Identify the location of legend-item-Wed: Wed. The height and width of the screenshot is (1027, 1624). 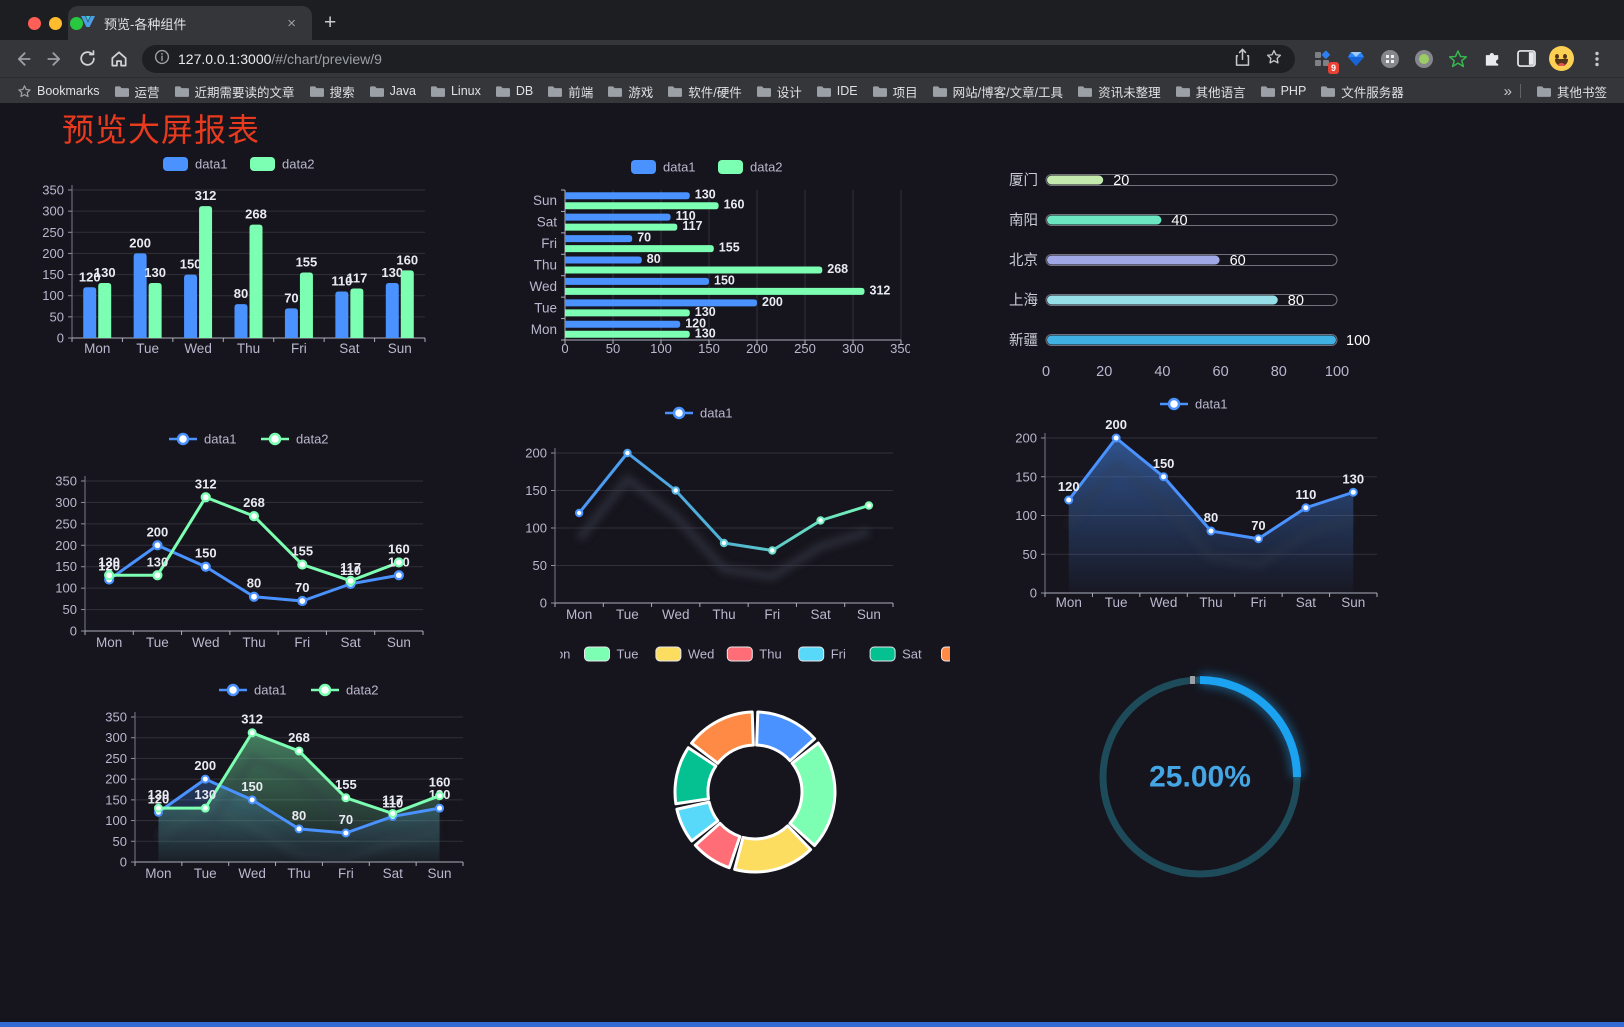
(685, 654).